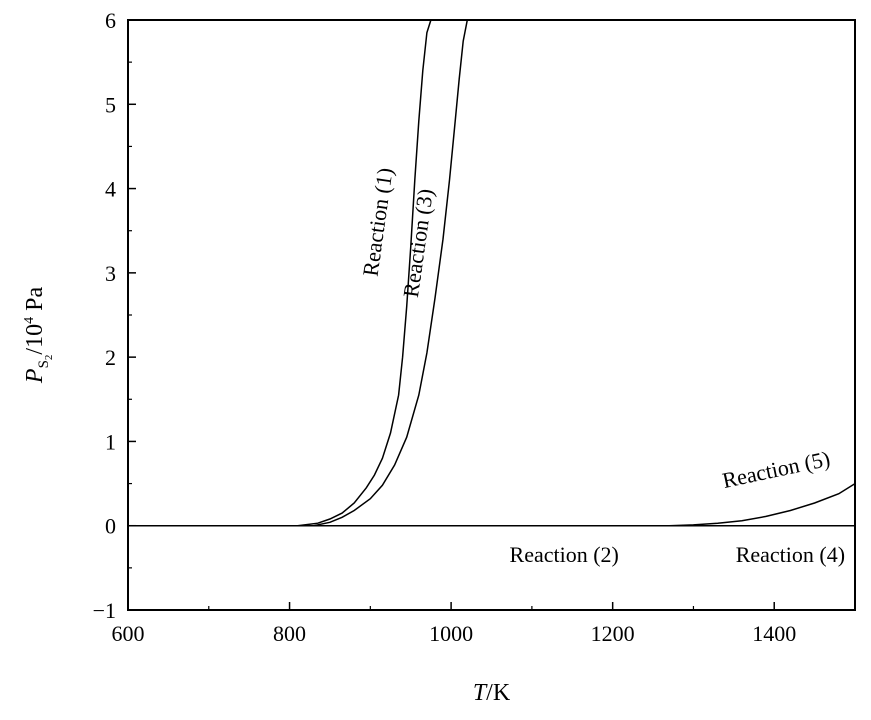 The height and width of the screenshot is (720, 871). I want to click on x-axis-title-unit: /K, so click(498, 693).